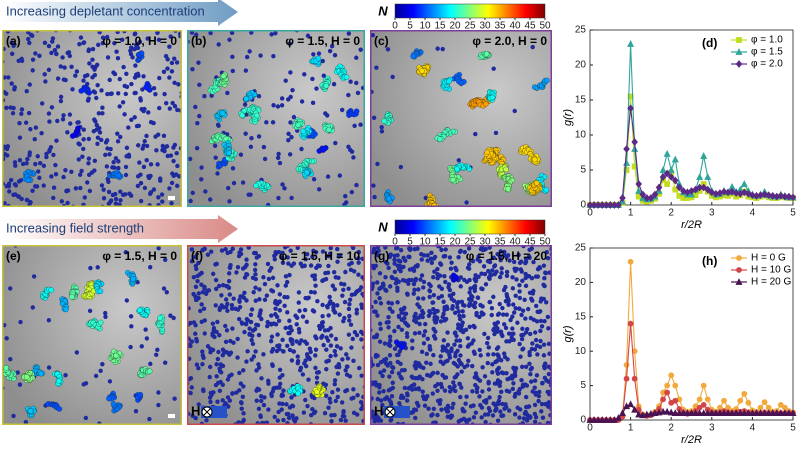 Image resolution: width=800 pixels, height=449 pixels. What do you see at coordinates (631, 213) in the screenshot?
I see `x-tick-label: 1` at bounding box center [631, 213].